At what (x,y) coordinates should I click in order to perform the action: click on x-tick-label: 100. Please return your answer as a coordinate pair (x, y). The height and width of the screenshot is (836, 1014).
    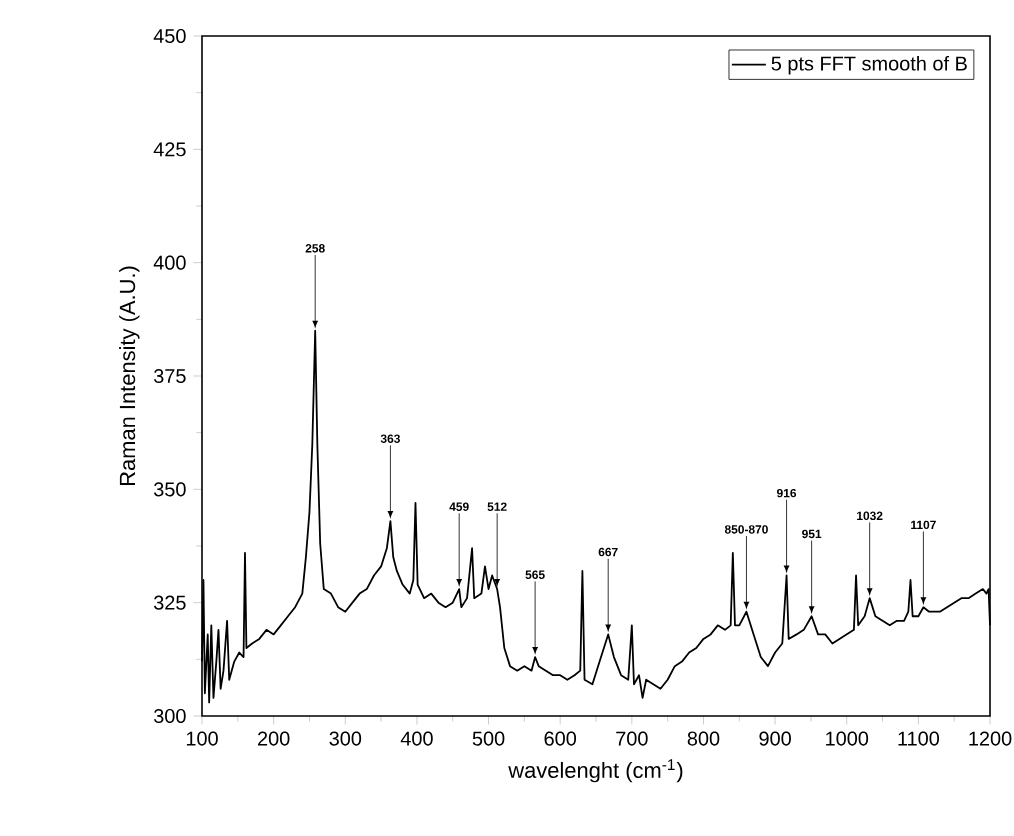
    Looking at the image, I should click on (202, 738).